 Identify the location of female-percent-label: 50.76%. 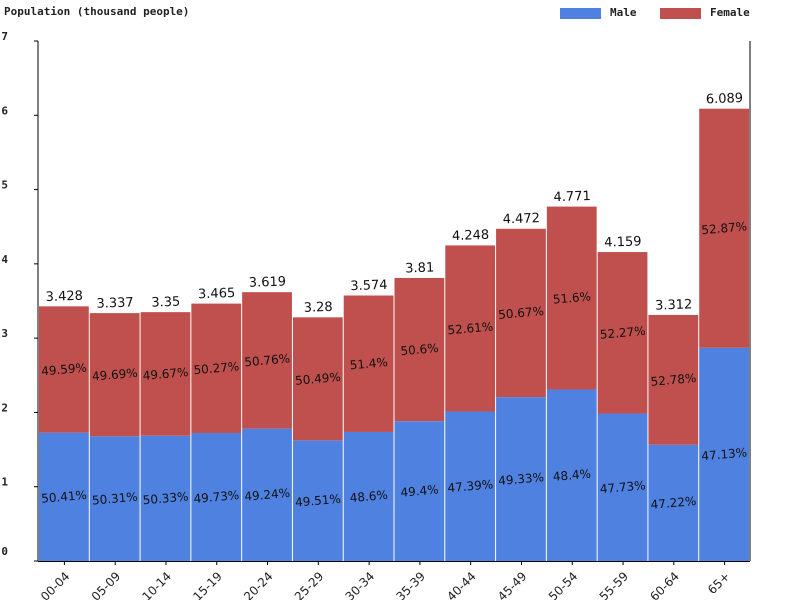
(267, 360).